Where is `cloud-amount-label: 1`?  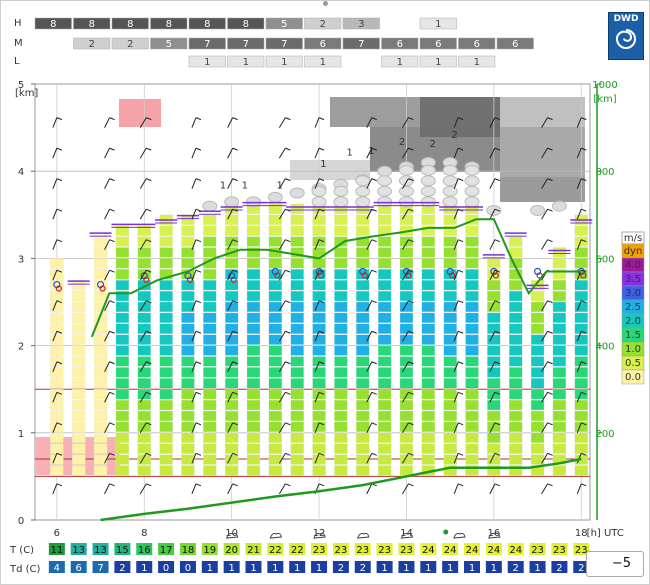
cloud-amount-label: 1 is located at coordinates (323, 164).